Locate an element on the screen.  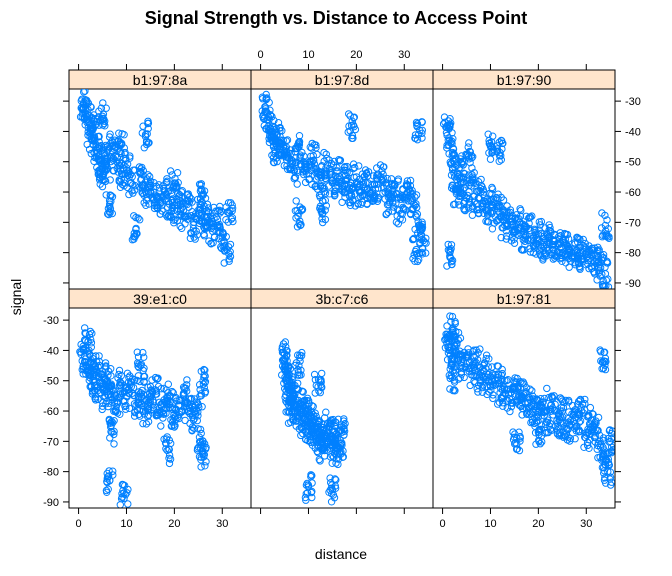
y-tick-label: -80 is located at coordinates (633, 254).